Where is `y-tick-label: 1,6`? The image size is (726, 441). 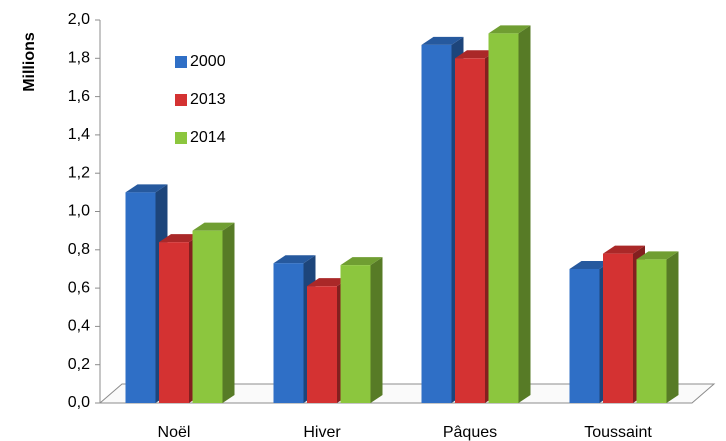 y-tick-label: 1,6 is located at coordinates (79, 96).